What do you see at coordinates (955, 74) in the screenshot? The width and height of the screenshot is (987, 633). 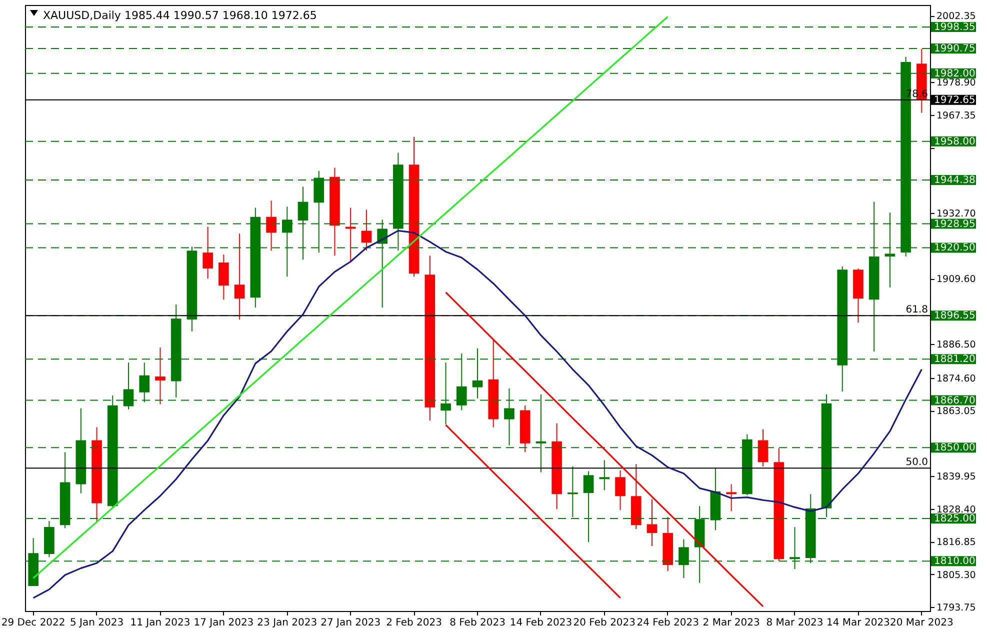 I see `ref-line-label: 1982.00` at bounding box center [955, 74].